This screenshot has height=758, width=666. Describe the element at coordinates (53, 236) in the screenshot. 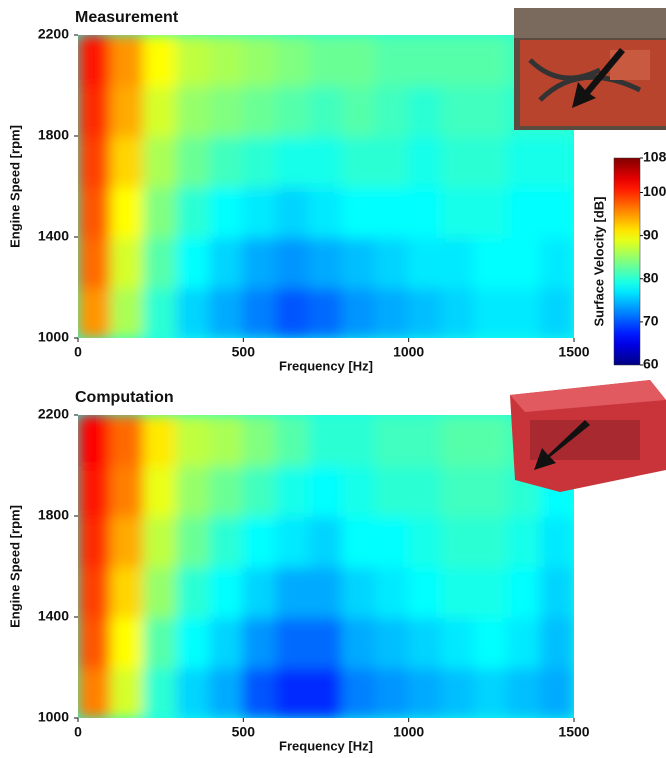

I see `y-tick-label: 1400` at that location.